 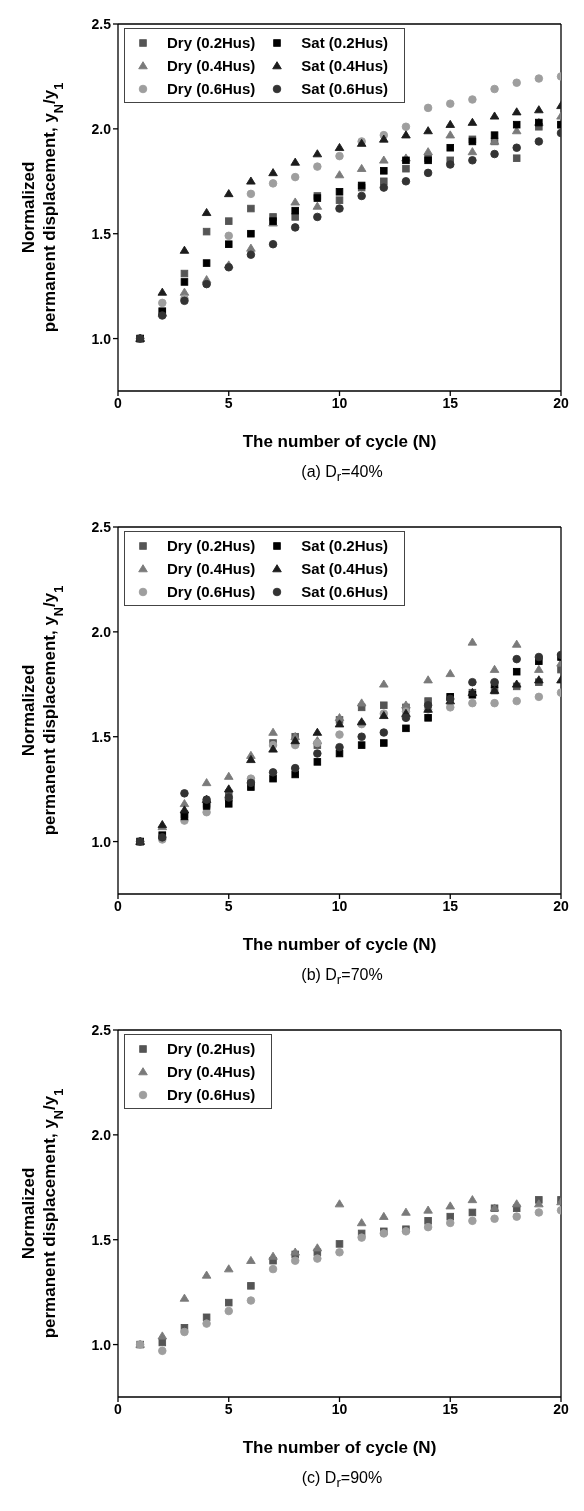 What do you see at coordinates (342, 474) in the screenshot?
I see `text: (a) D$_{r}$=40%` at bounding box center [342, 474].